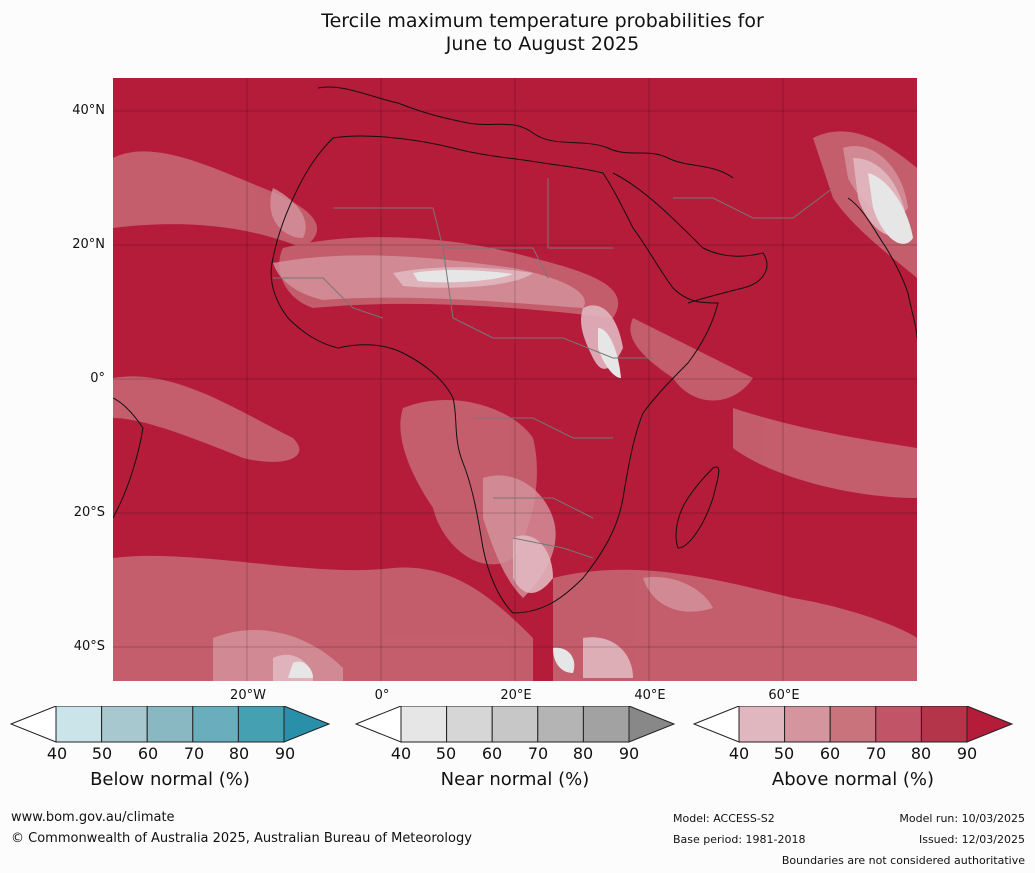 This screenshot has width=1035, height=873. Describe the element at coordinates (382, 695) in the screenshot. I see `lon-tick-0: 0°` at that location.